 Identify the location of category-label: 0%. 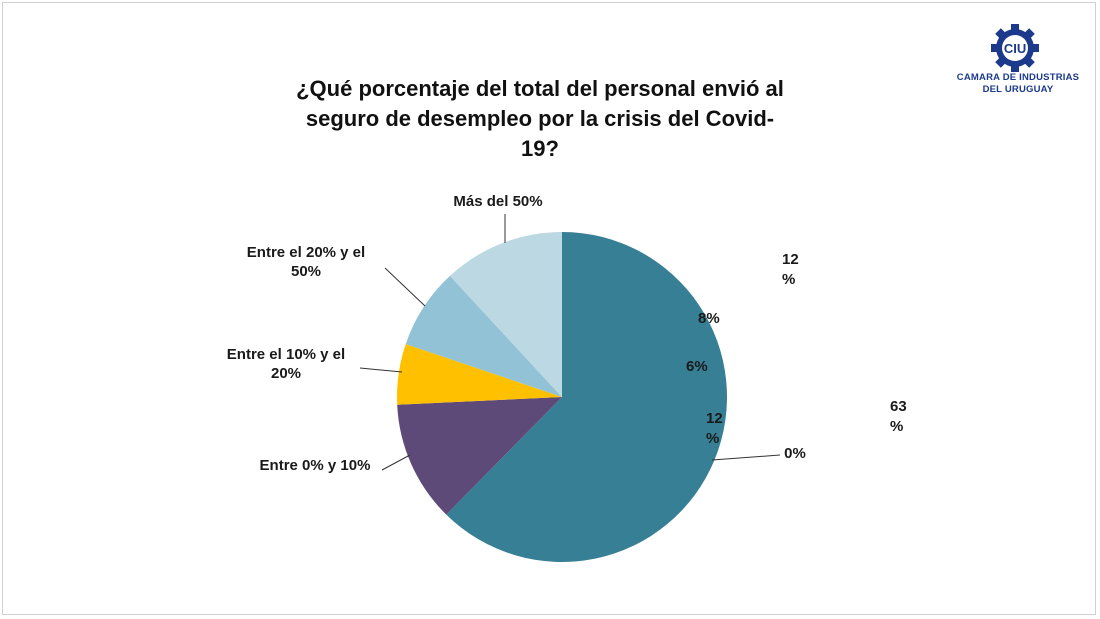
(795, 453).